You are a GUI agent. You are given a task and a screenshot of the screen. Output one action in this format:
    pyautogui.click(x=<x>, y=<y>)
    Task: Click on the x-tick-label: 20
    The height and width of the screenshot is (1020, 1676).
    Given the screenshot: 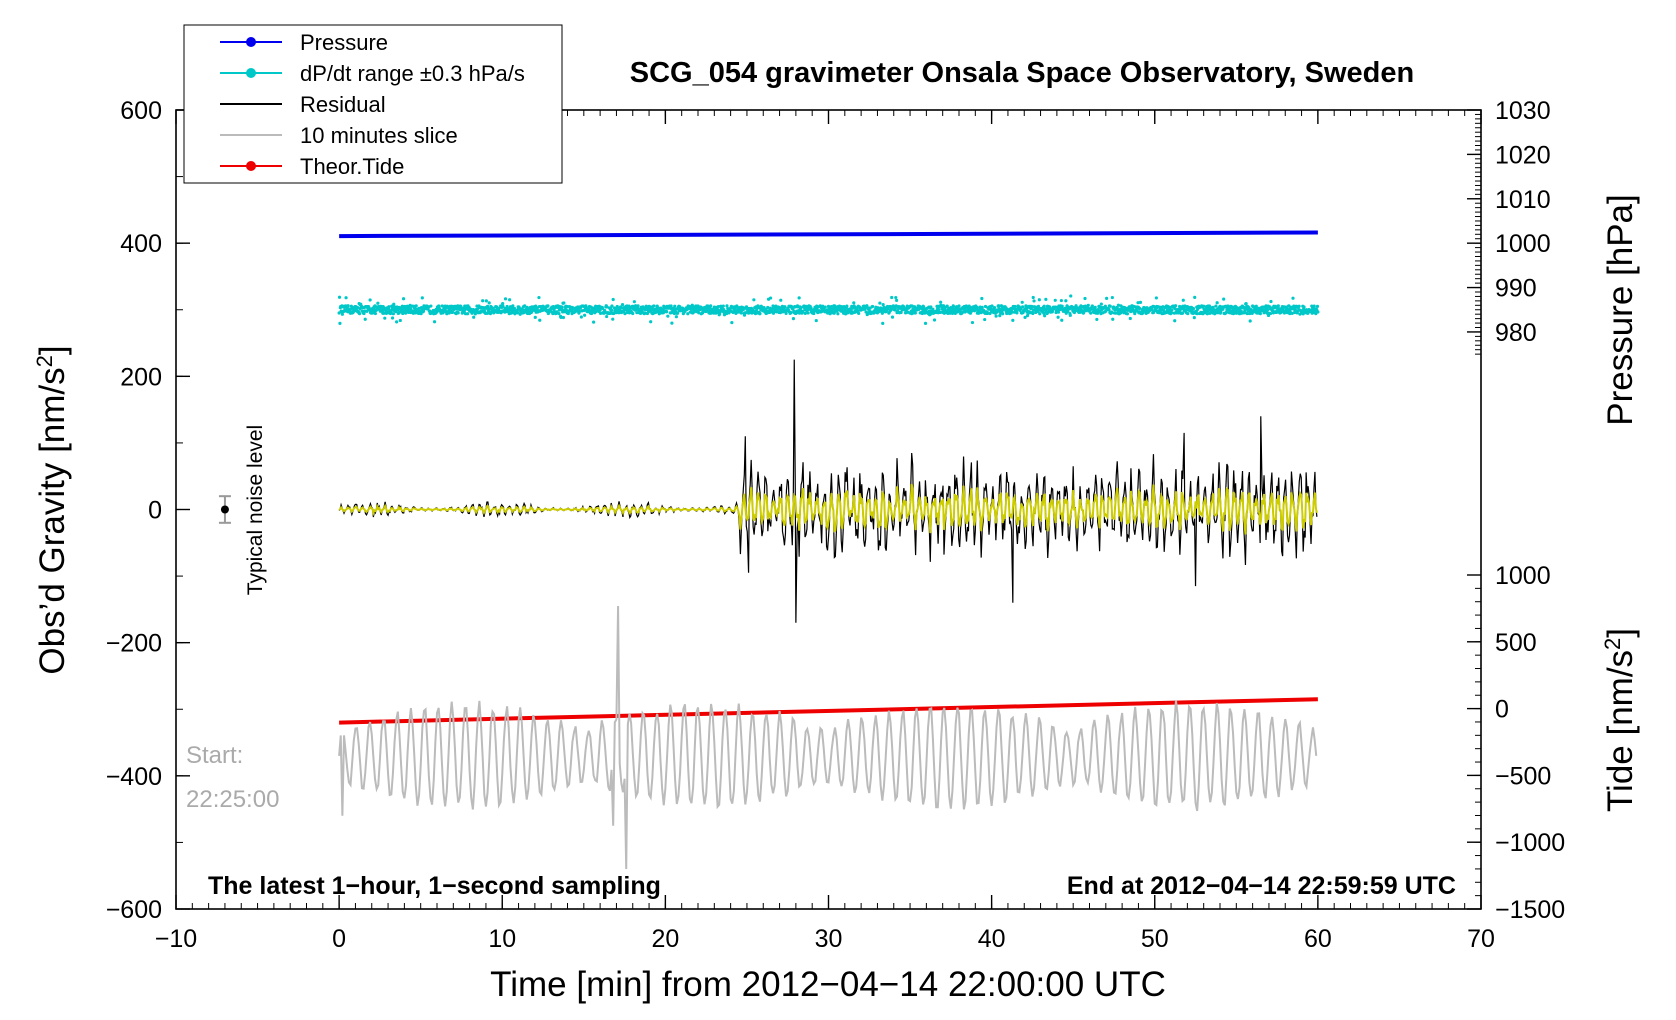 What is the action you would take?
    pyautogui.click(x=665, y=939)
    